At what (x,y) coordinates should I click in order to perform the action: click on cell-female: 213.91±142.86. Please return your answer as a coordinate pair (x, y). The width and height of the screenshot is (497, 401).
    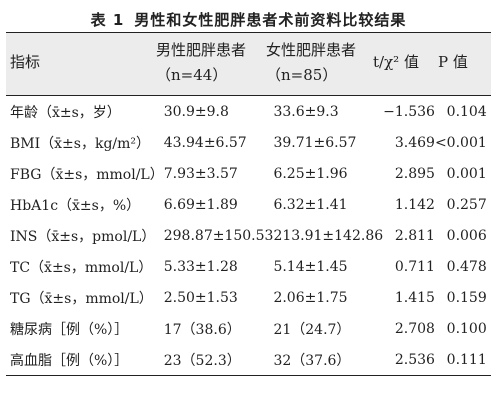
    Looking at the image, I should click on (328, 235).